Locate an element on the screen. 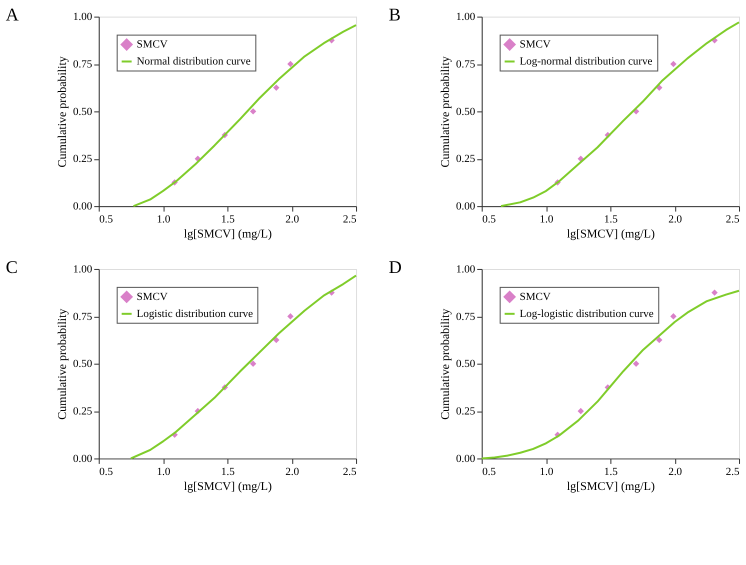 The width and height of the screenshot is (746, 565). chart-title: D is located at coordinates (395, 266).